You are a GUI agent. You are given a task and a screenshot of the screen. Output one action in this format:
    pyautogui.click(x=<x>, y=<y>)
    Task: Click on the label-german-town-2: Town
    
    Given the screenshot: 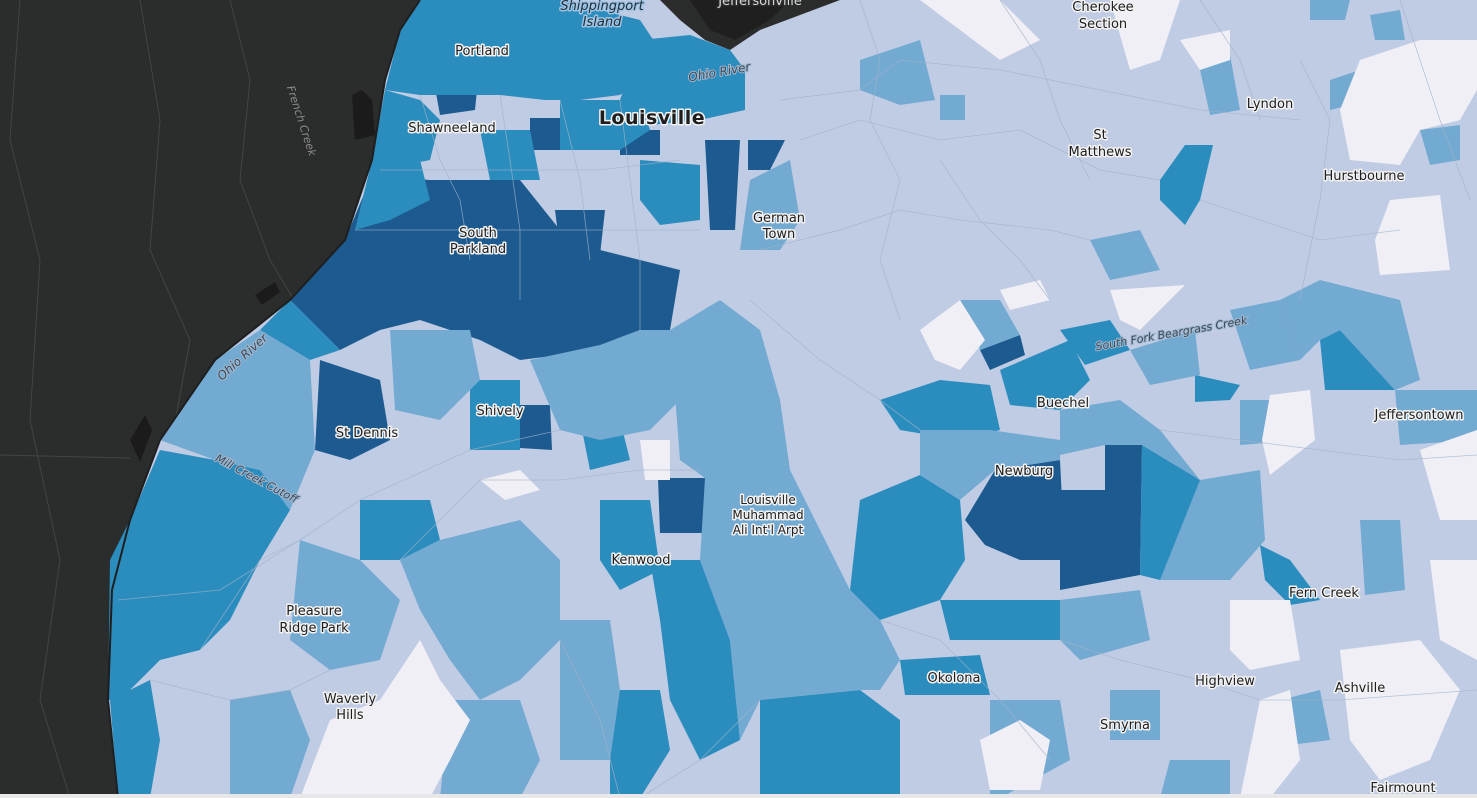 What is the action you would take?
    pyautogui.click(x=779, y=234)
    